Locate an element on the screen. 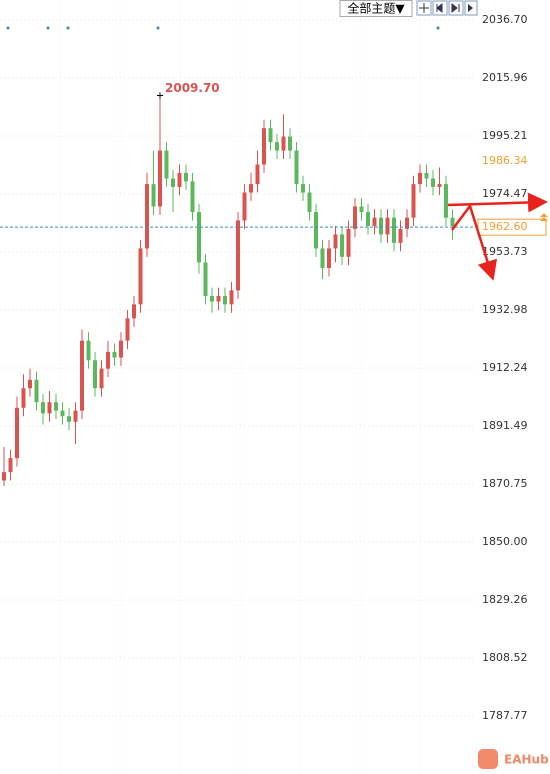  y-tick-label: 1870.75 is located at coordinates (505, 483).